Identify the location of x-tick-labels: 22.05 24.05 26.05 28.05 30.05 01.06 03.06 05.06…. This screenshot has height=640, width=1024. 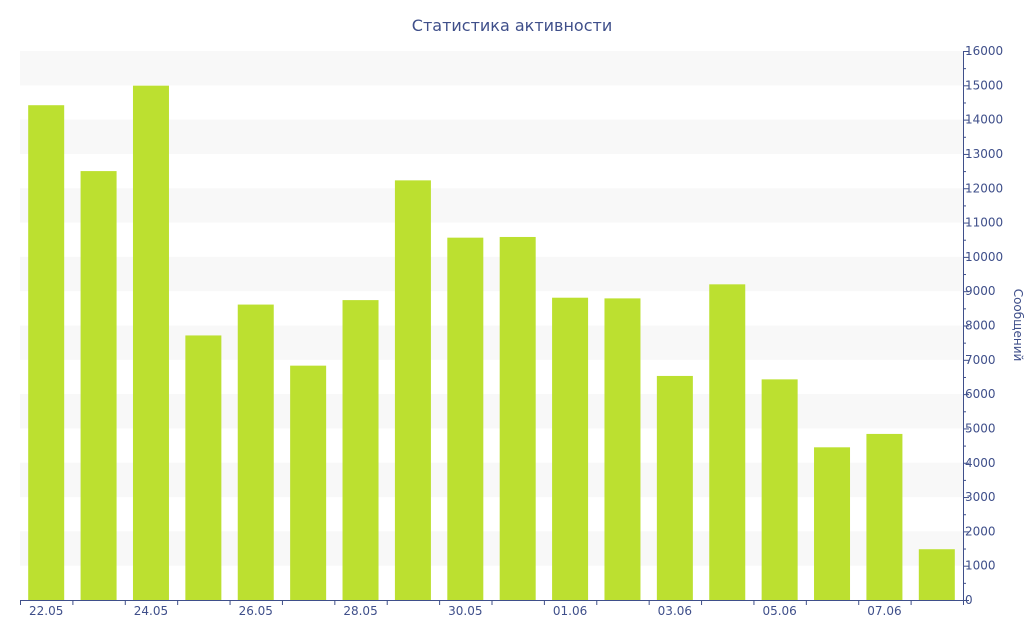
(492, 609).